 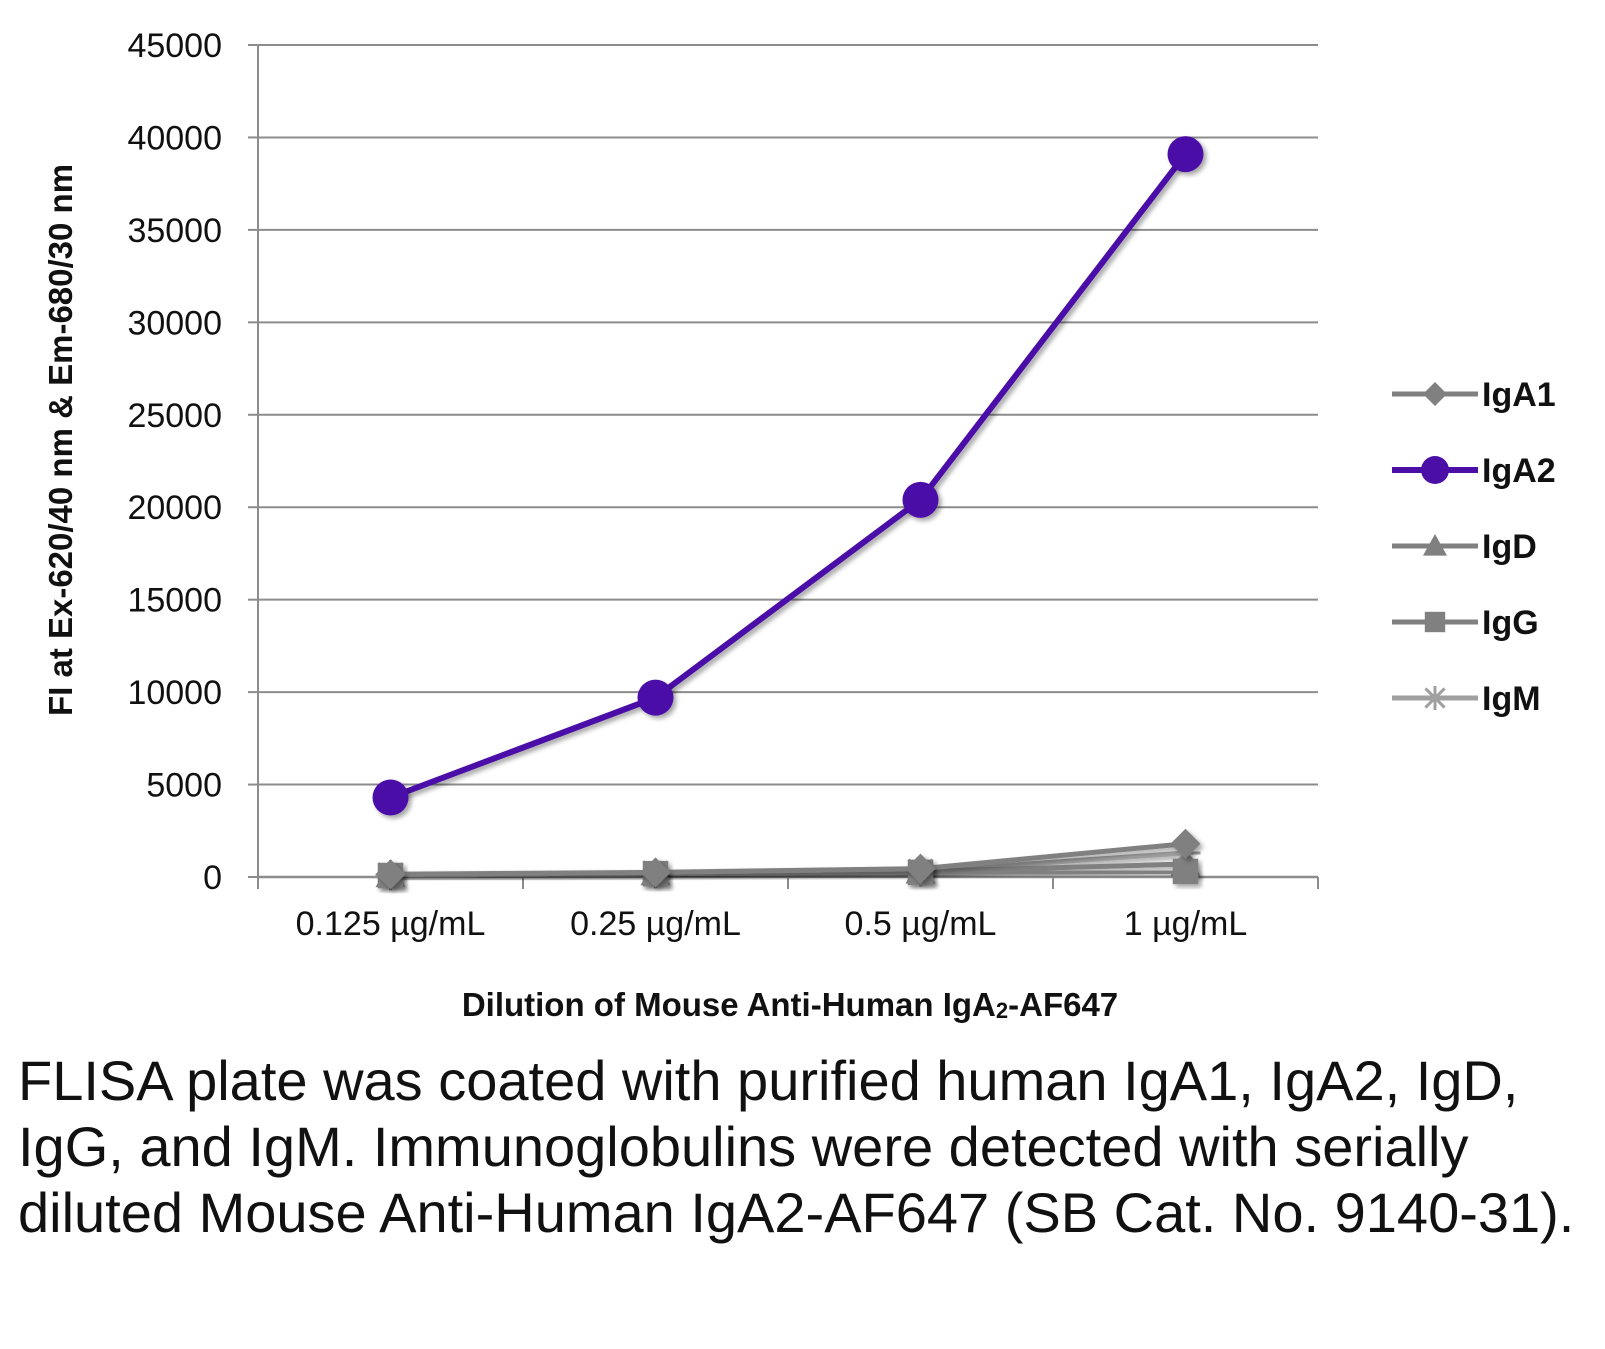 I want to click on data-point-igg, so click(x=1185, y=871).